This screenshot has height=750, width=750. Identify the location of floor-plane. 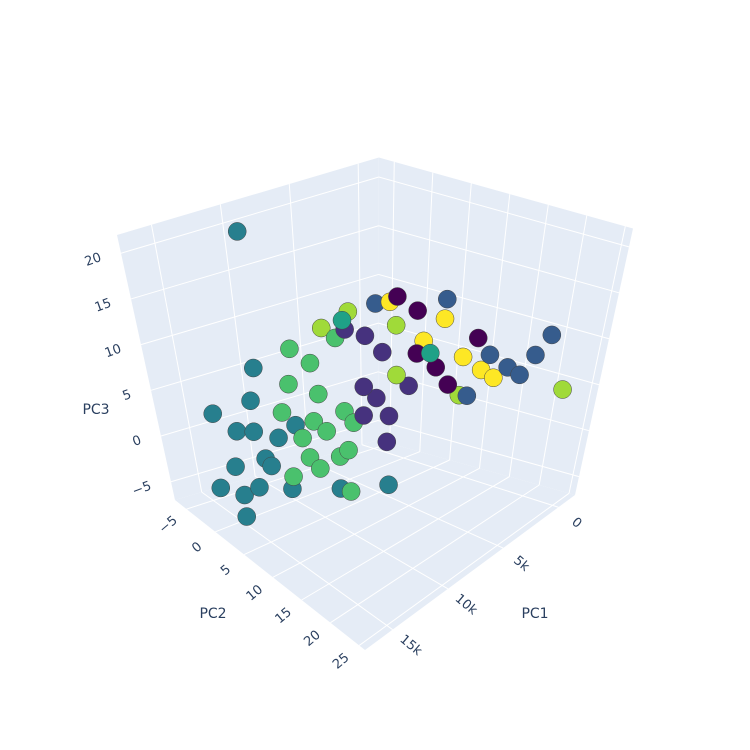
(375, 545).